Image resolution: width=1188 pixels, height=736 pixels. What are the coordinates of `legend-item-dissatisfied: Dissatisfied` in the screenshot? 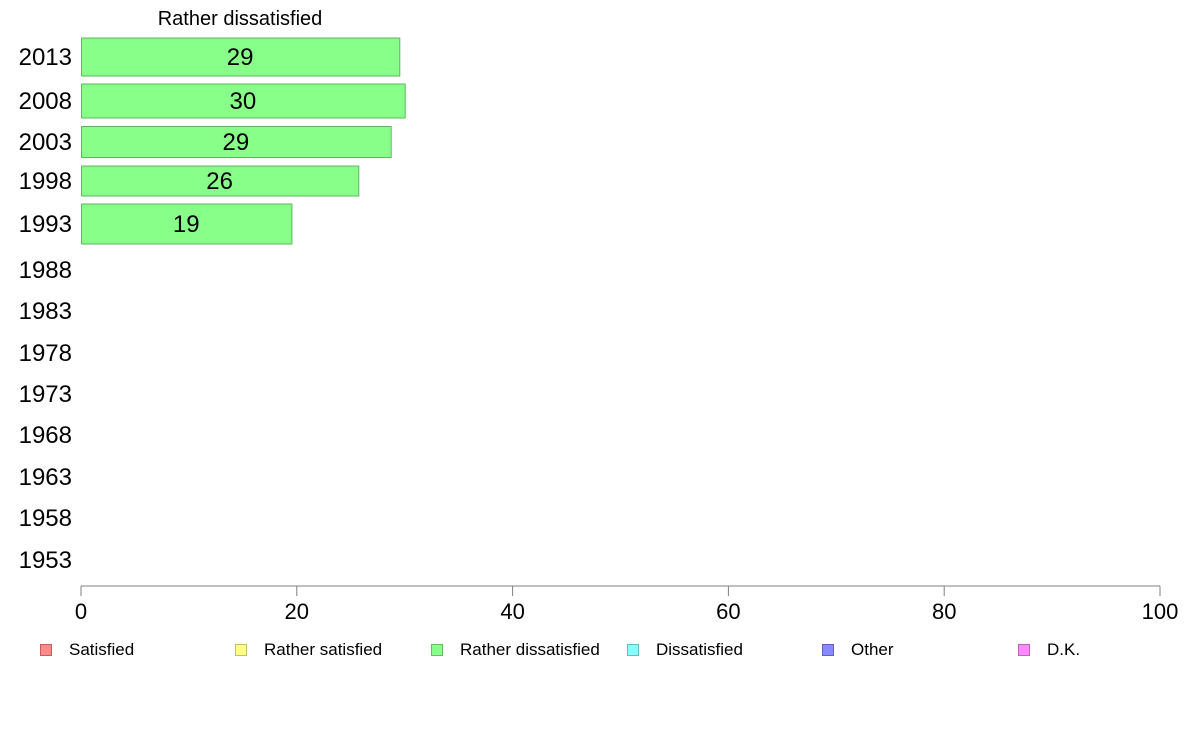 It's located at (685, 650).